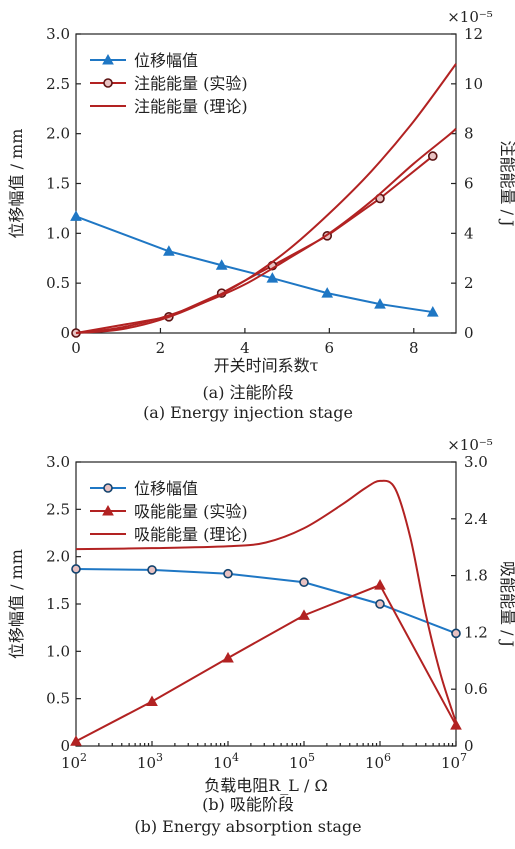  Describe the element at coordinates (74, 761) in the screenshot. I see `x-tick-label: 10²` at that location.